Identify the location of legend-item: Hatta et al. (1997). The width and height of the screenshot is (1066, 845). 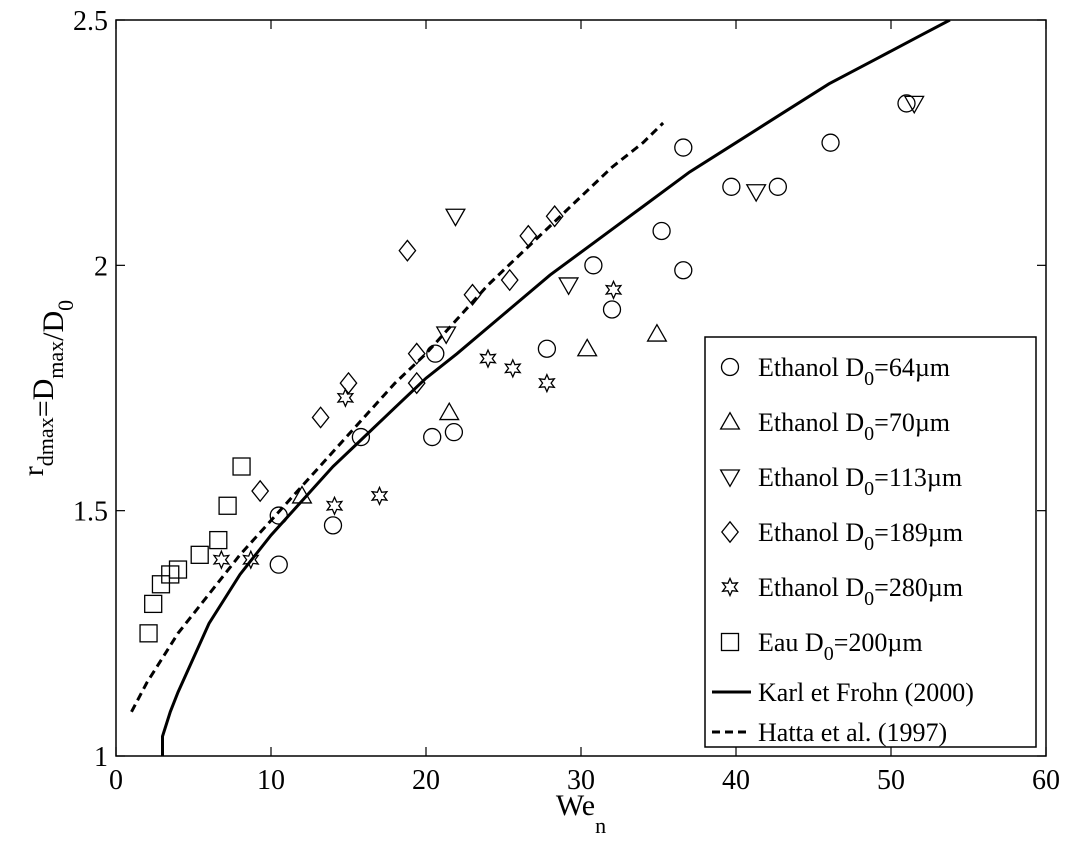
(829, 732).